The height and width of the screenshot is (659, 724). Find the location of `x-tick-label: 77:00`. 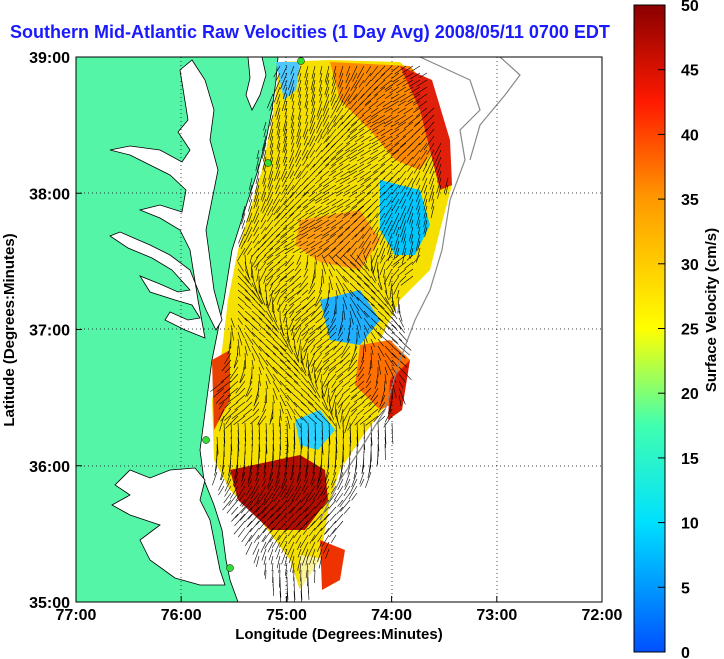

x-tick-label: 77:00 is located at coordinates (76, 615).